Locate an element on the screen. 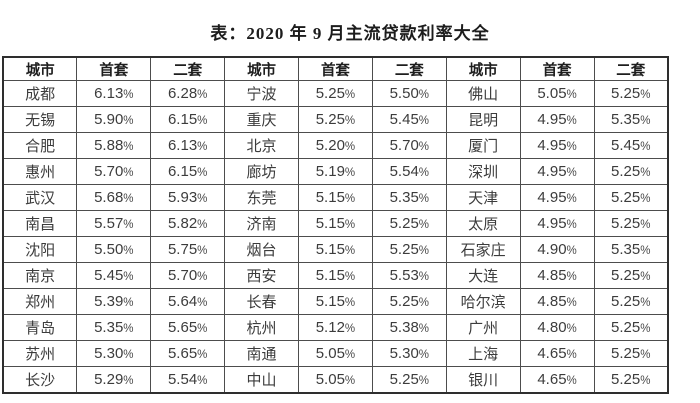 This screenshot has width=700, height=403. city-cell: 天津 is located at coordinates (483, 197).